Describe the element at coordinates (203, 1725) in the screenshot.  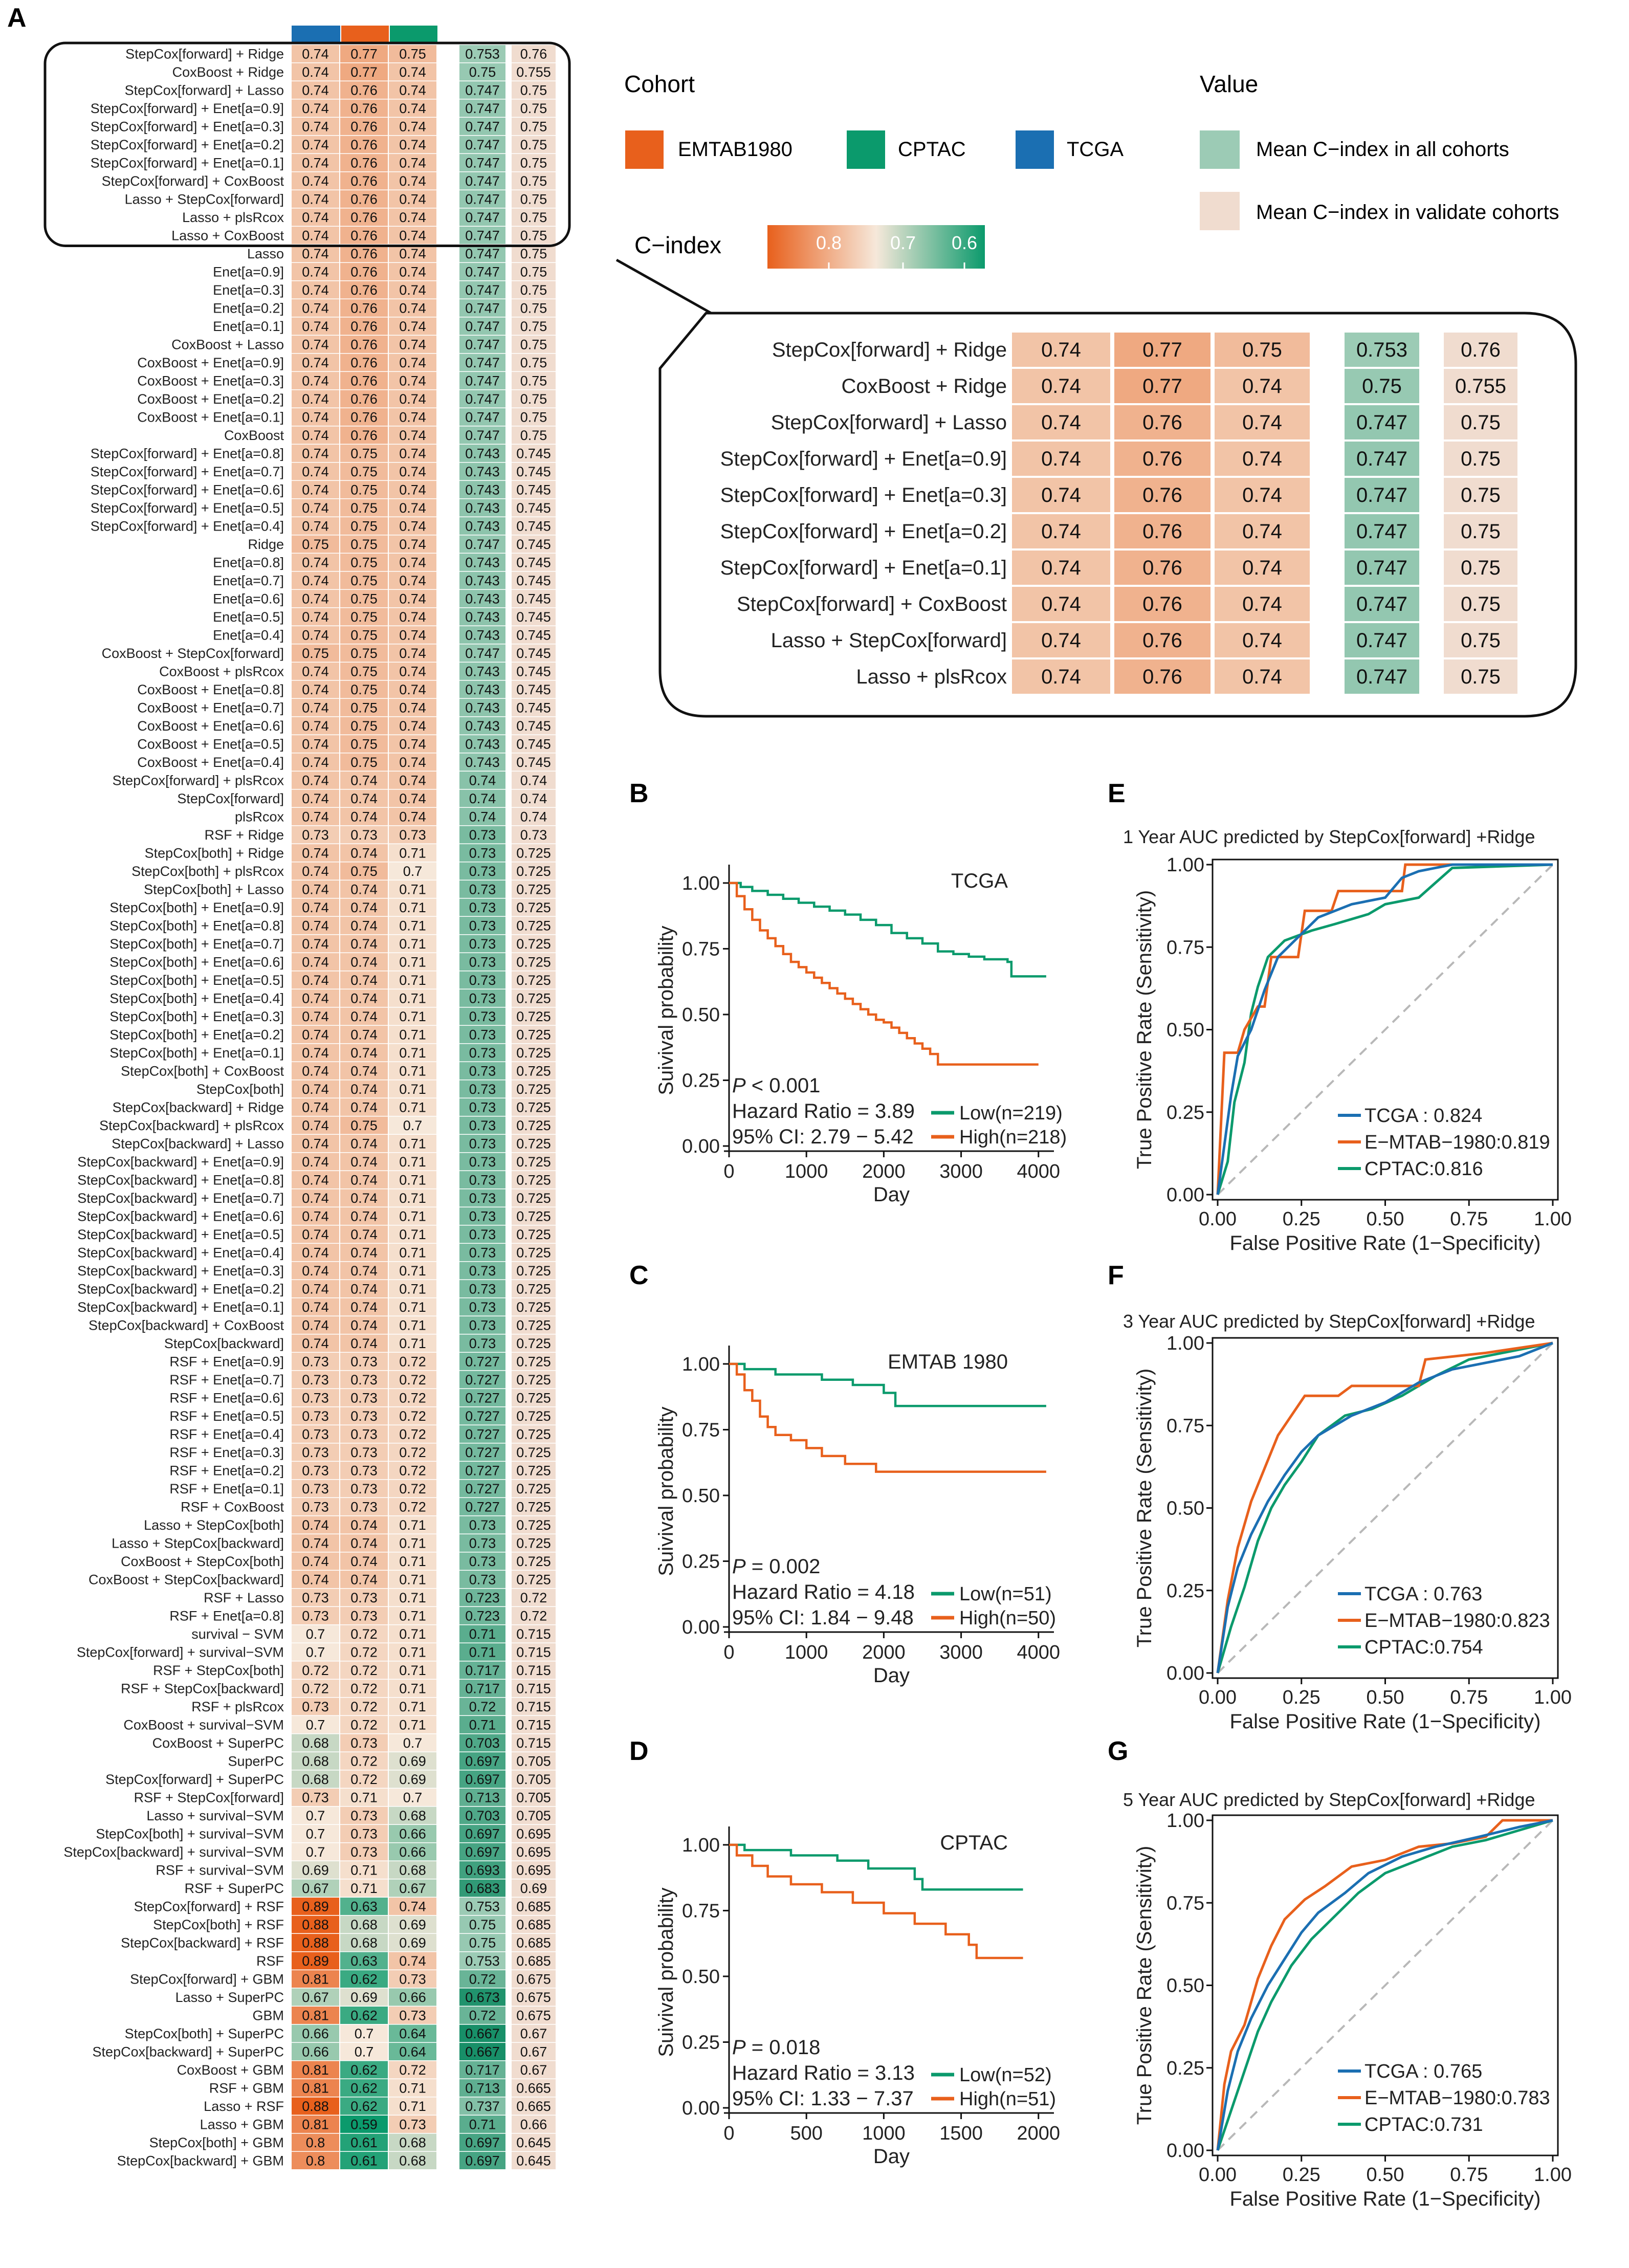
I see `heatmap-row-label: CoxBoost + survival−SVM` at that location.